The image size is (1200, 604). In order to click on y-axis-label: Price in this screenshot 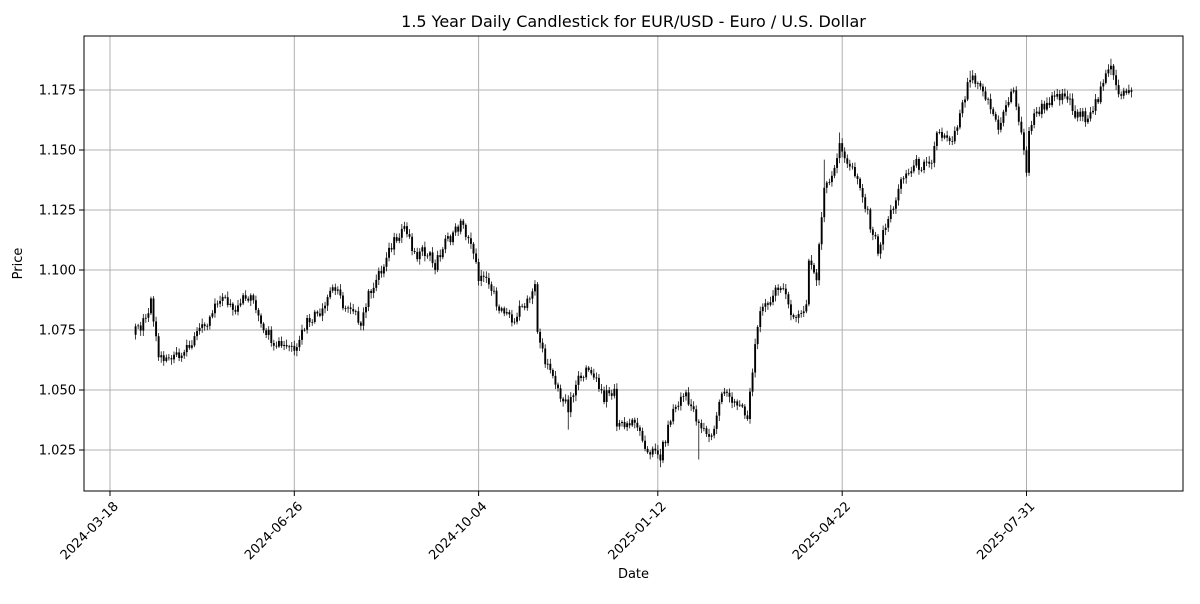, I will do `click(18, 264)`.